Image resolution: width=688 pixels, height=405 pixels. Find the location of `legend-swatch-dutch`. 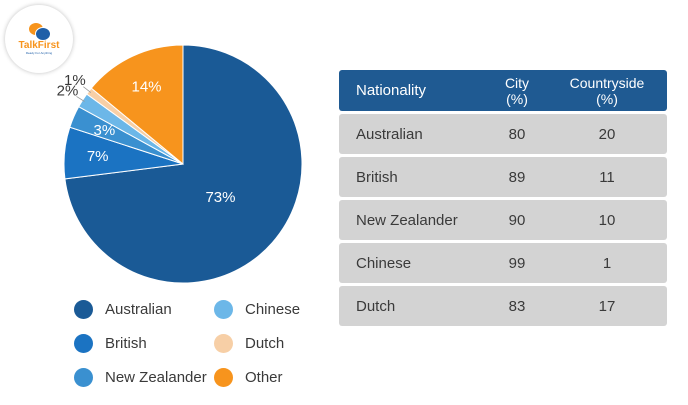

legend-swatch-dutch is located at coordinates (223, 343).